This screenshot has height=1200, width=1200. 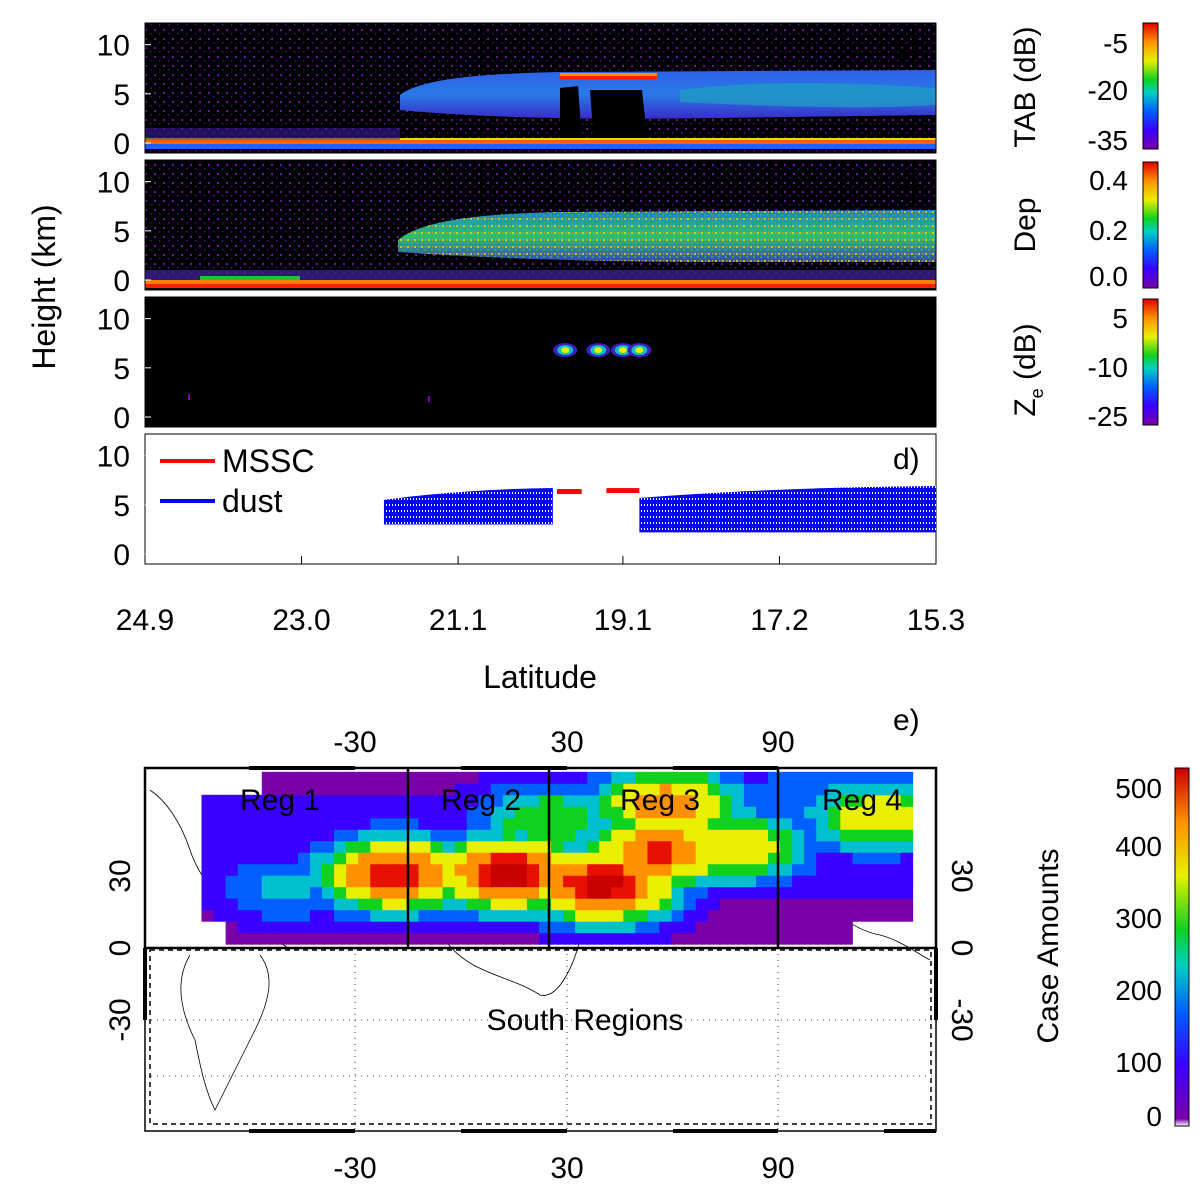 What do you see at coordinates (540, 677) in the screenshot?
I see `latitude-axis-title: Latitude` at bounding box center [540, 677].